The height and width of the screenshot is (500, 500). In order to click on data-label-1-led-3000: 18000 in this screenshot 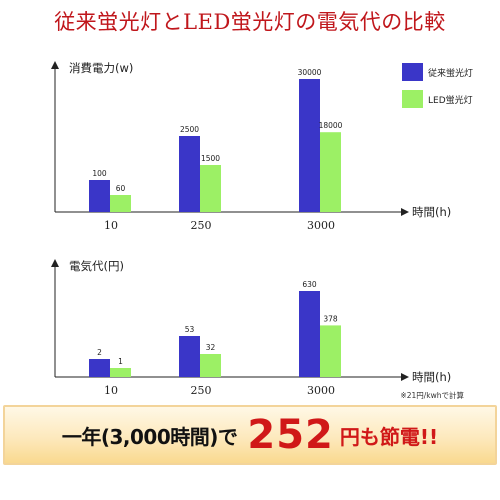, I will do `click(331, 125)`.